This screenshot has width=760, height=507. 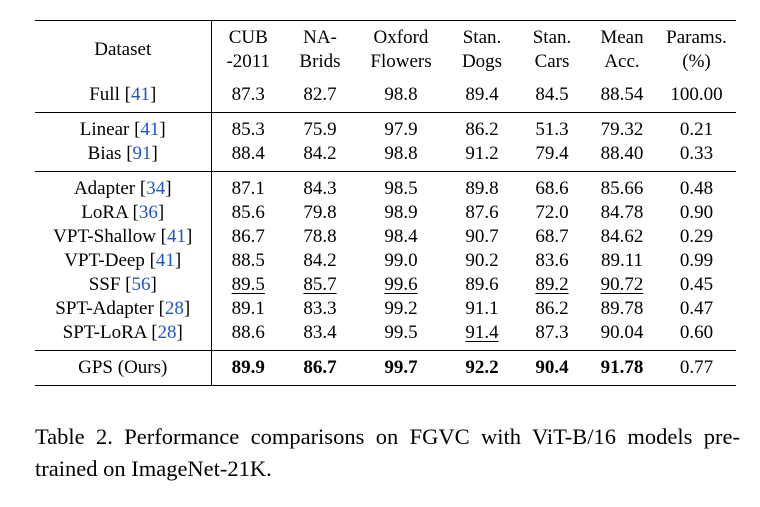 I want to click on cell-value: 98.9, so click(x=401, y=212).